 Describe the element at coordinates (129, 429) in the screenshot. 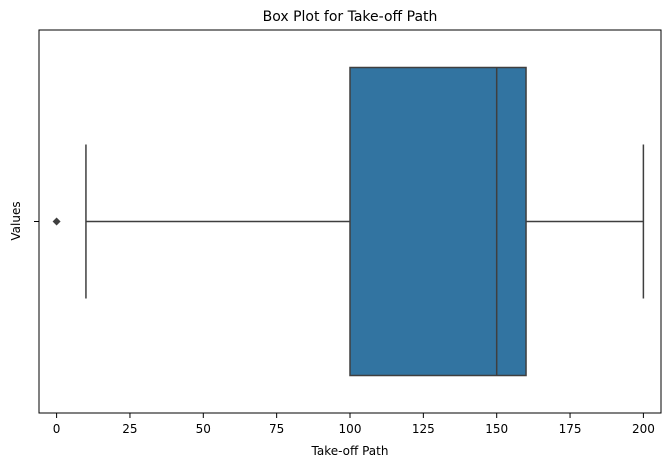

I see `x-tick-label: 25` at that location.